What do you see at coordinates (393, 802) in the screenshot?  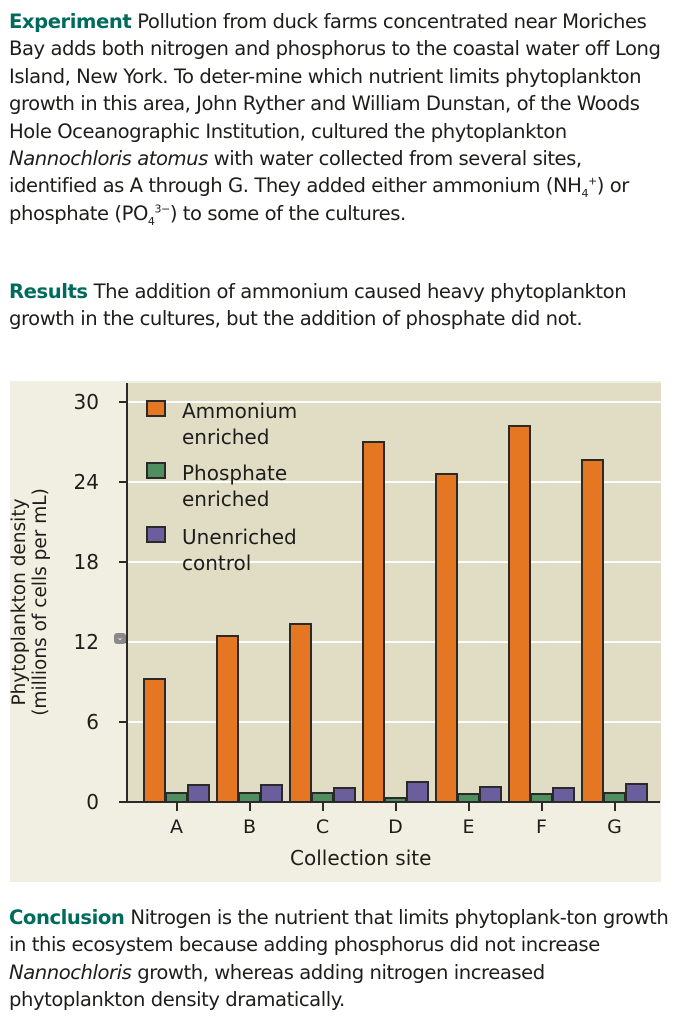 I see `x-axis` at bounding box center [393, 802].